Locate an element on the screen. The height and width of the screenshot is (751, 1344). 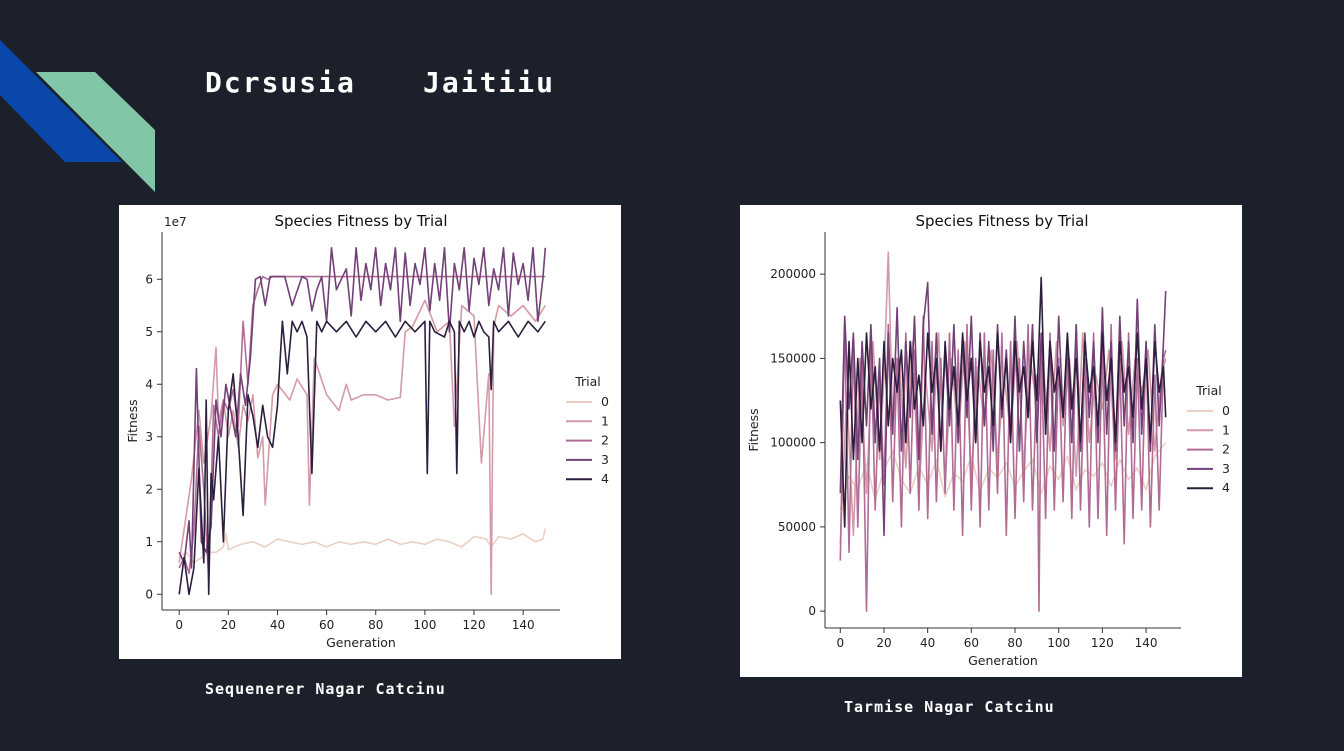
y-tick-label: 200000 is located at coordinates (793, 274).